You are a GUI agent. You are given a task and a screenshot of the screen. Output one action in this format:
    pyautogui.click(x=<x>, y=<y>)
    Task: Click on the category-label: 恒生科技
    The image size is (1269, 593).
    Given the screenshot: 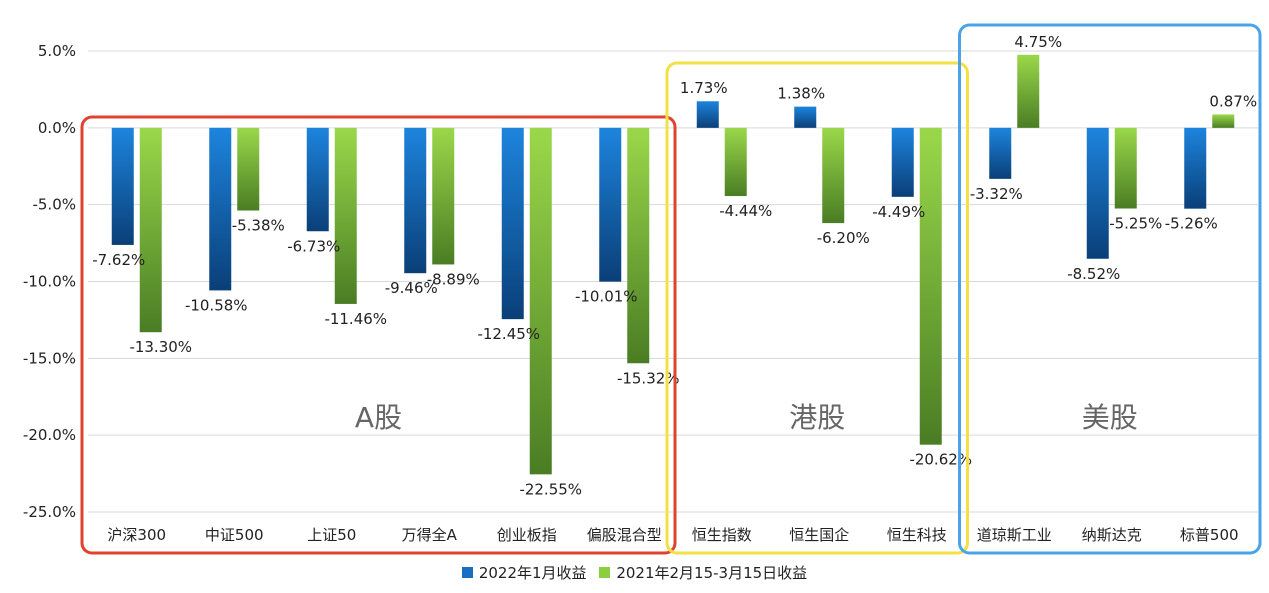 What is the action you would take?
    pyautogui.click(x=917, y=535)
    